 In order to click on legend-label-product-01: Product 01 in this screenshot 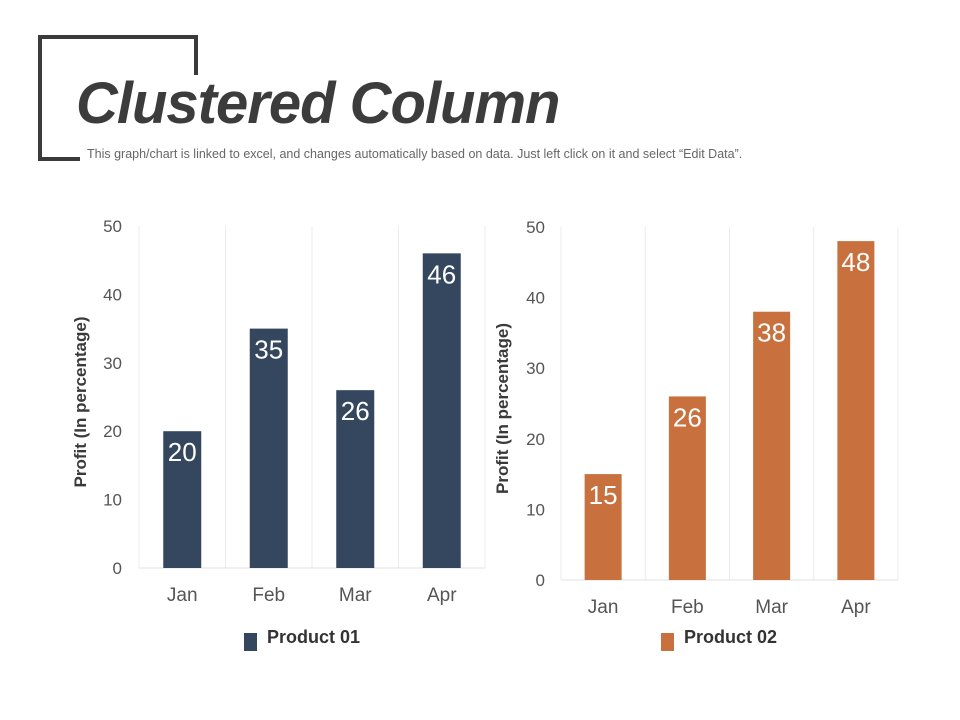, I will do `click(314, 637)`.